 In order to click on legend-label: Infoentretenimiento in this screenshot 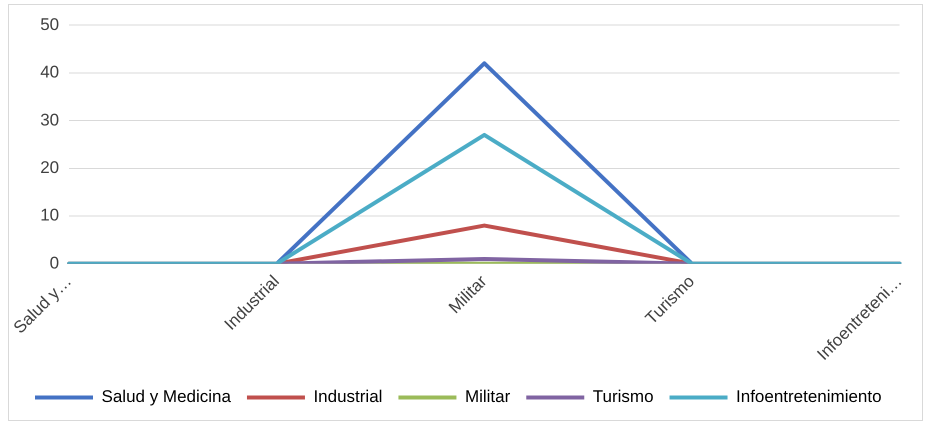, I will do `click(809, 396)`.